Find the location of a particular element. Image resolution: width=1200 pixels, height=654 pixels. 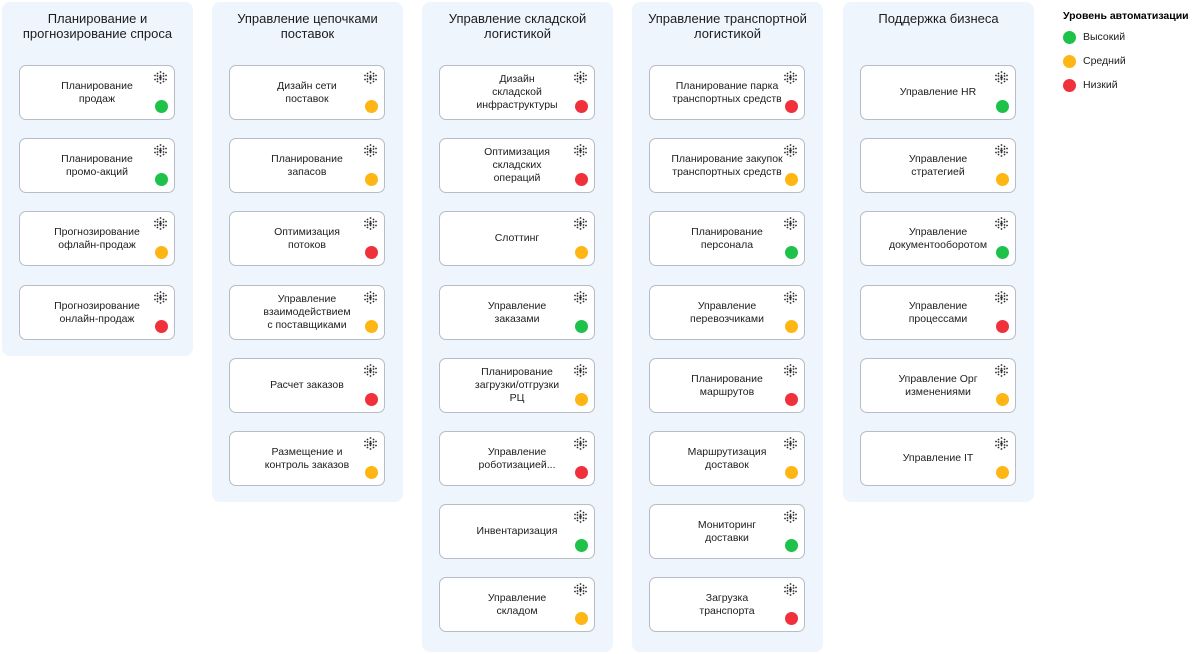

card-label: Загрузка транспорта is located at coordinates (727, 604).